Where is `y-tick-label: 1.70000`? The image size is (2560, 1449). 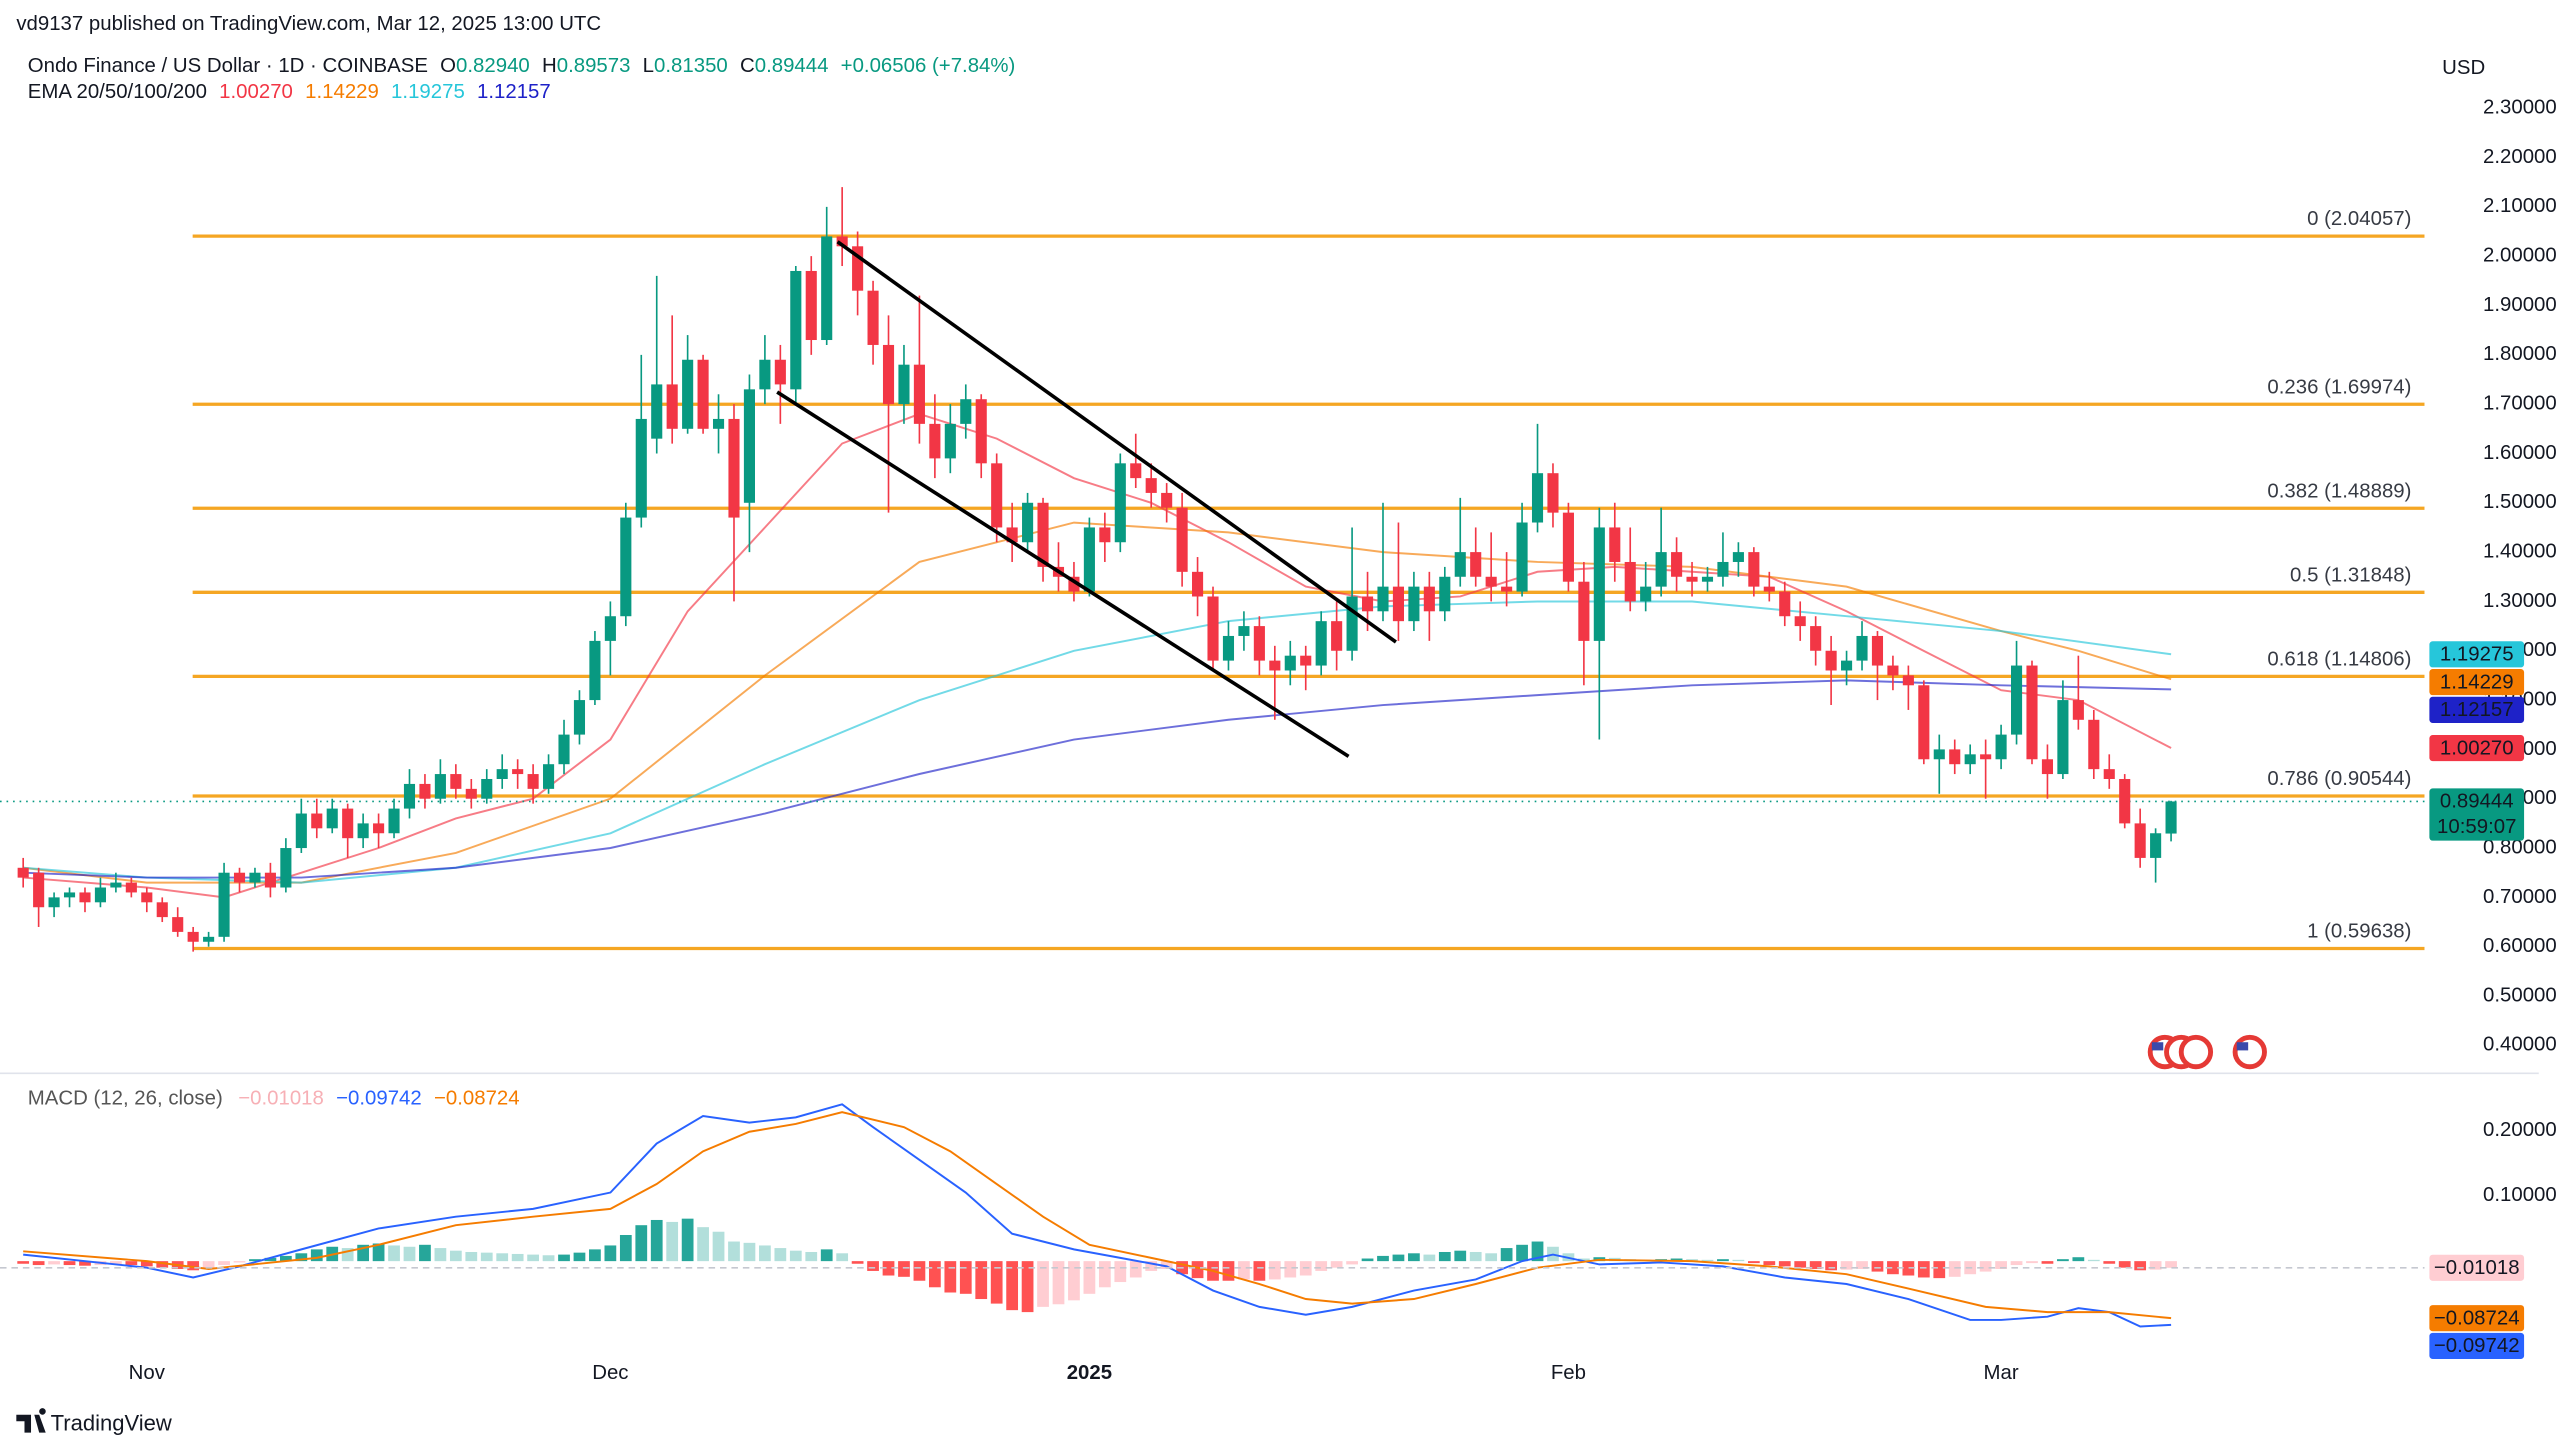
y-tick-label: 1.70000 is located at coordinates (2520, 404).